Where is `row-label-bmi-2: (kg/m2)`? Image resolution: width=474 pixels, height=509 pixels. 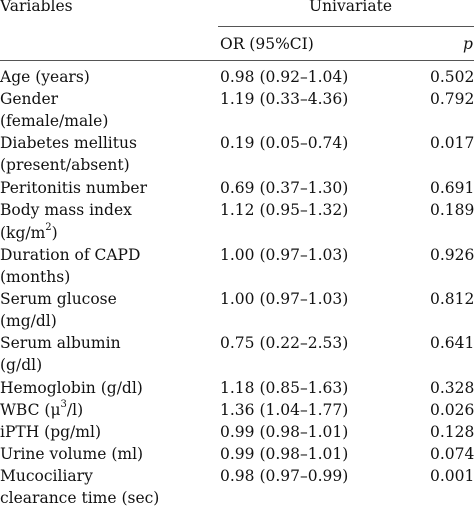
row-label-bmi-2: (kg/m2) is located at coordinates (29, 231).